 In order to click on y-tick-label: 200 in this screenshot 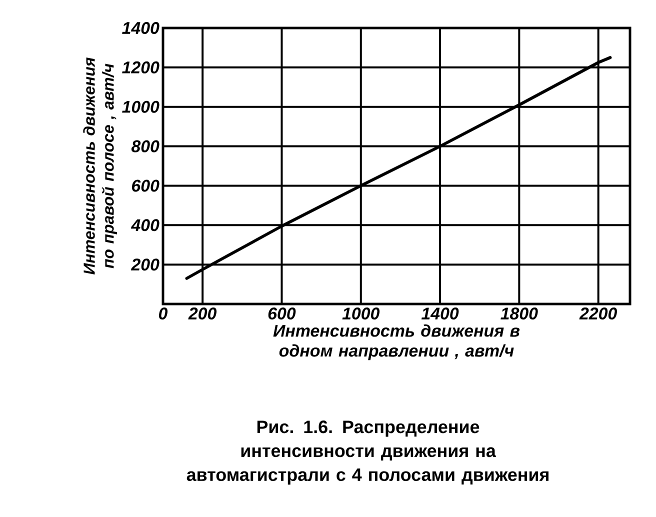, I will do `click(145, 264)`.